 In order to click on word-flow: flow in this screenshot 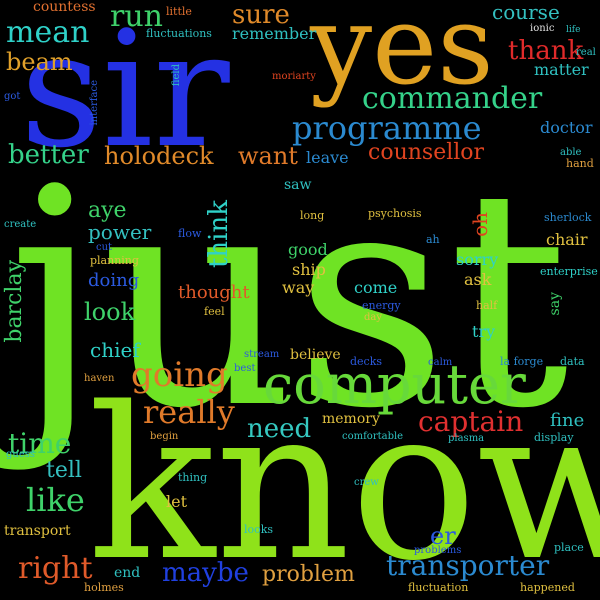, I will do `click(190, 233)`.